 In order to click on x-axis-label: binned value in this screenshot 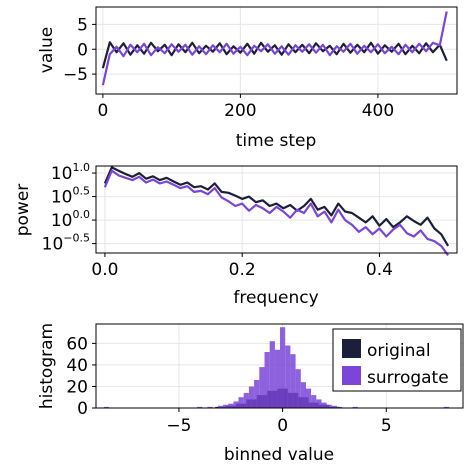, I will do `click(279, 455)`.